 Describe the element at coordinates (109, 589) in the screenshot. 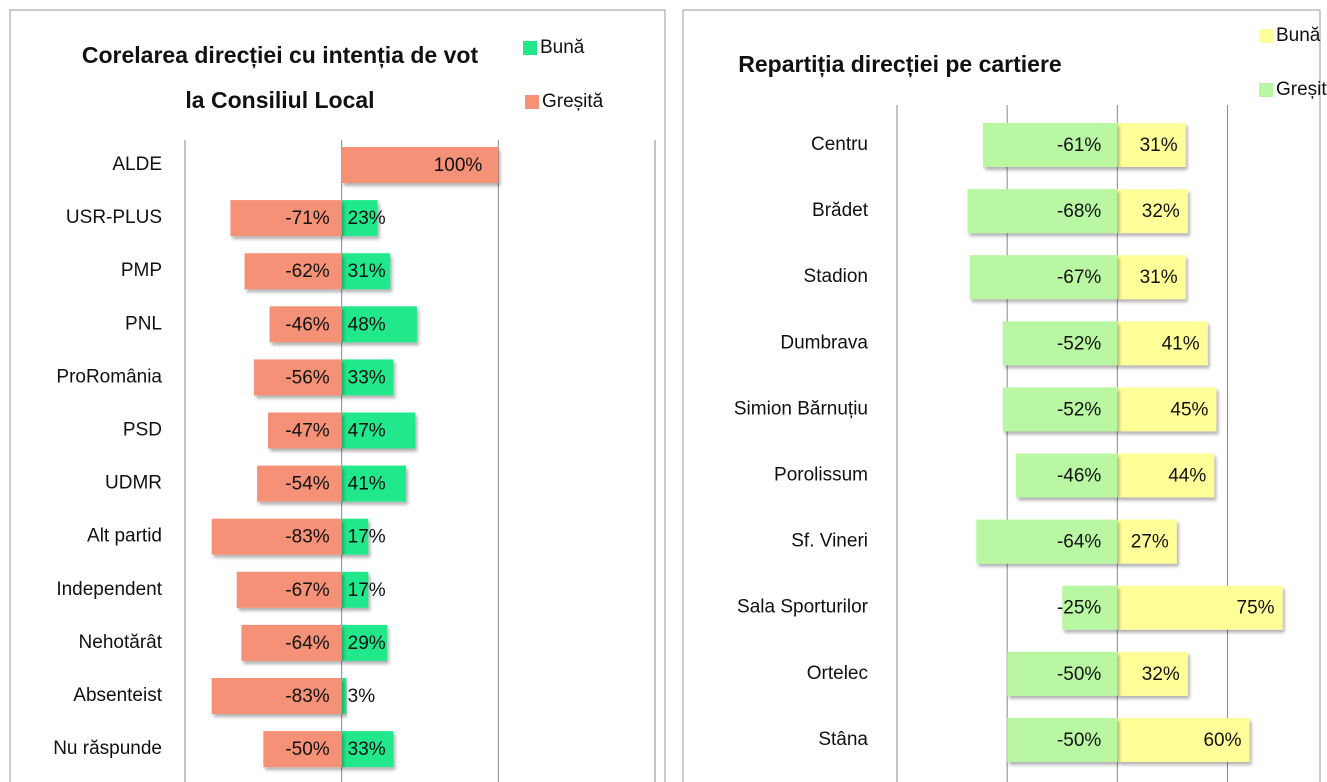

I see `category-label: Independent` at that location.